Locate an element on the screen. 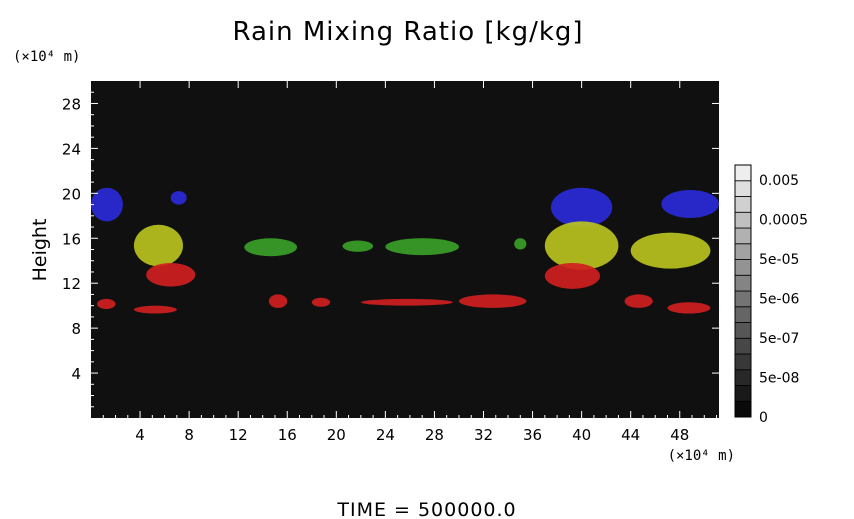 This screenshot has width=854, height=519. x-tick-label: 48 is located at coordinates (679, 435).